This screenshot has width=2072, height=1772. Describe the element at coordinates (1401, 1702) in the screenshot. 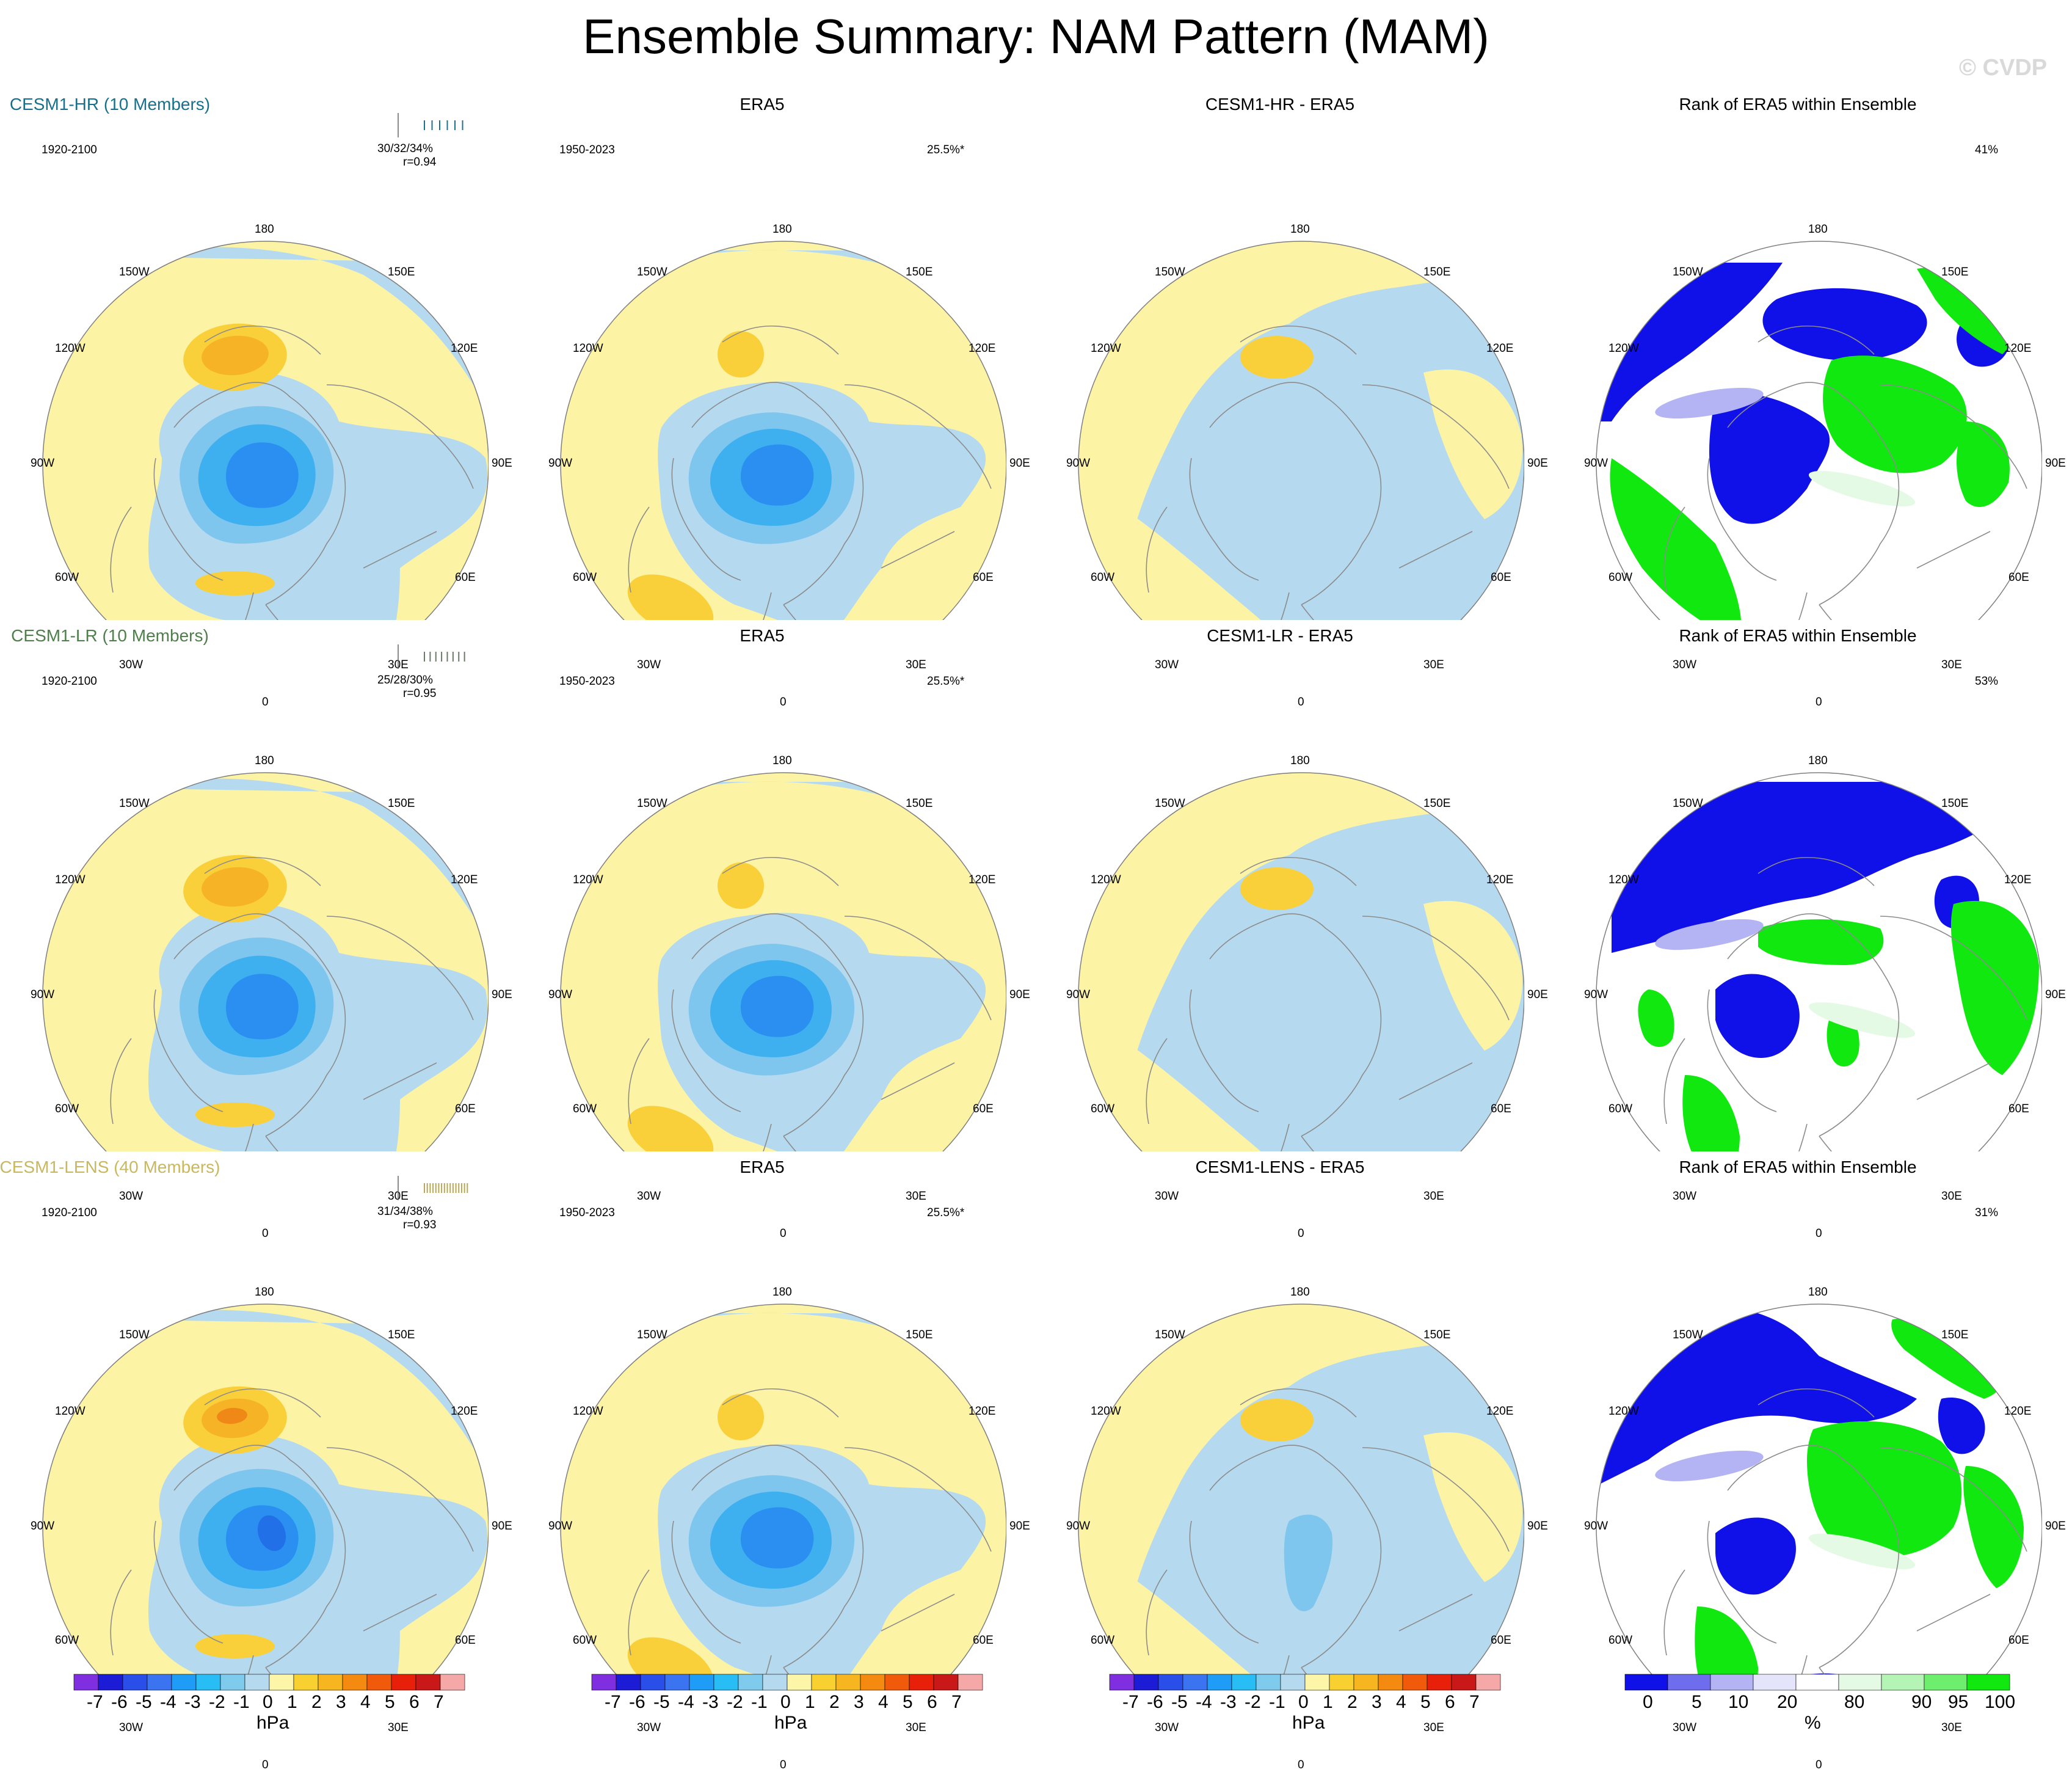

I see `colorbar-label: 4` at that location.